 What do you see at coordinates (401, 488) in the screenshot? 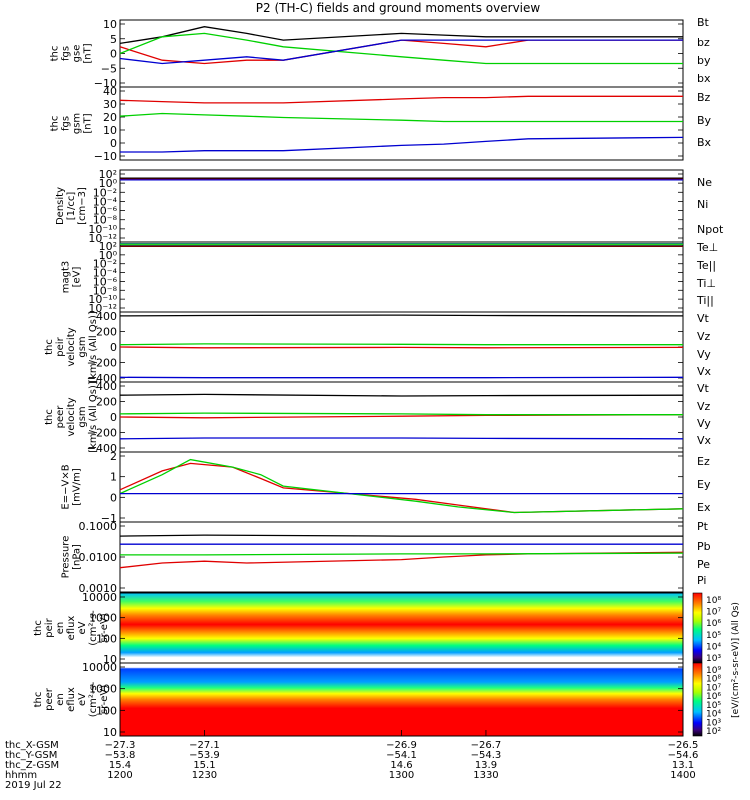
I see `series-Ez` at bounding box center [401, 488].